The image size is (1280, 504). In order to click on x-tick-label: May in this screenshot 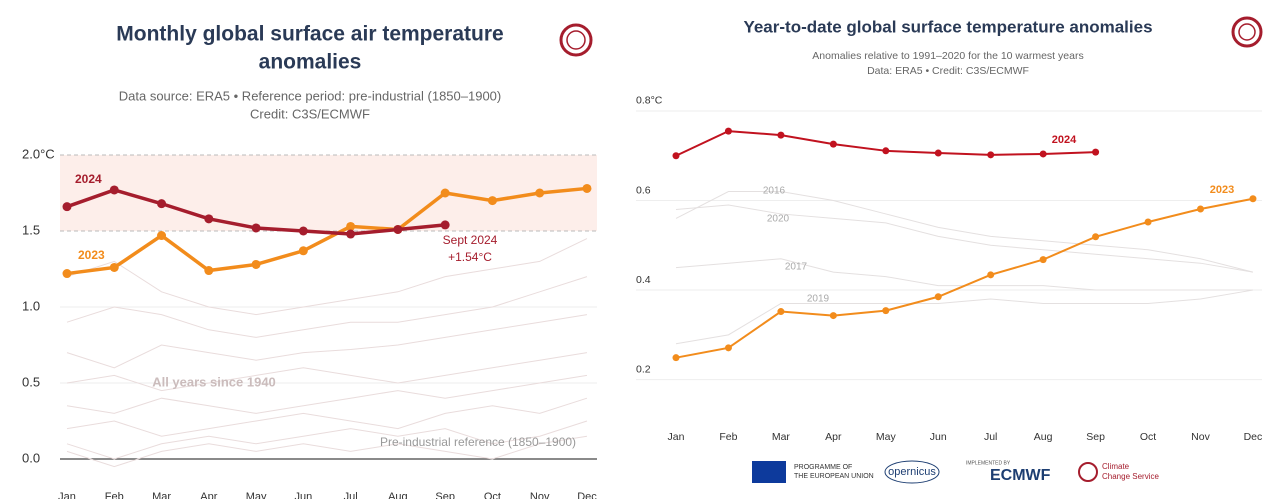, I will do `click(256, 495)`.